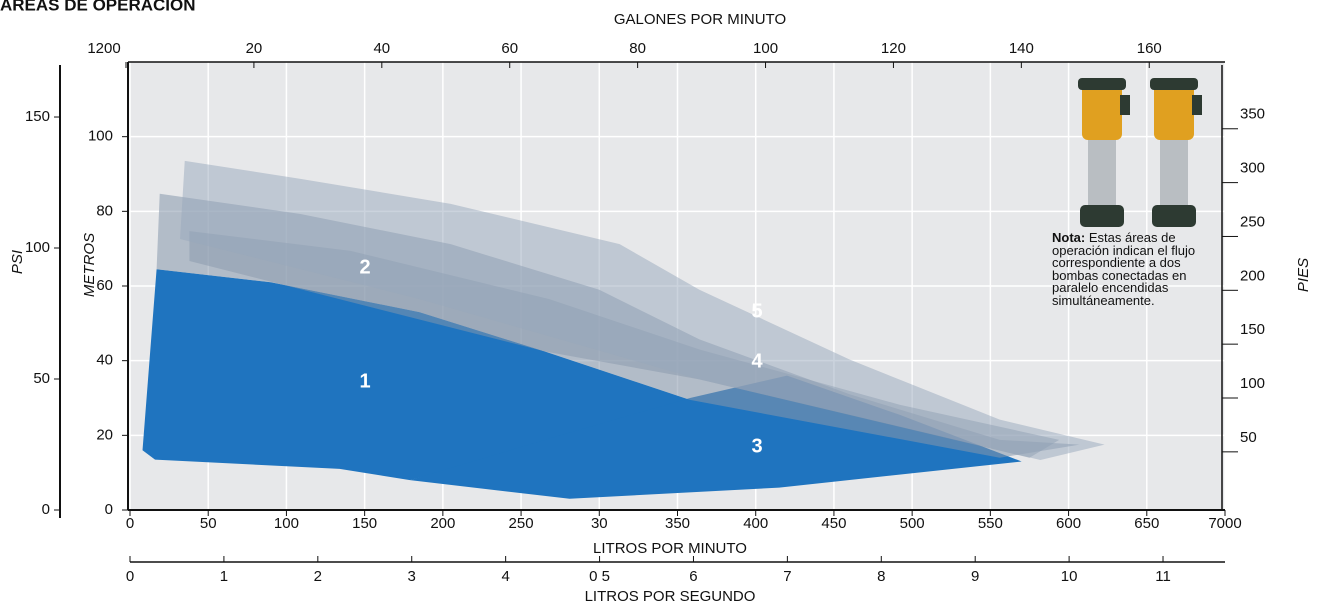  Describe the element at coordinates (37, 116) in the screenshot. I see `psi-tick-label: 150` at that location.